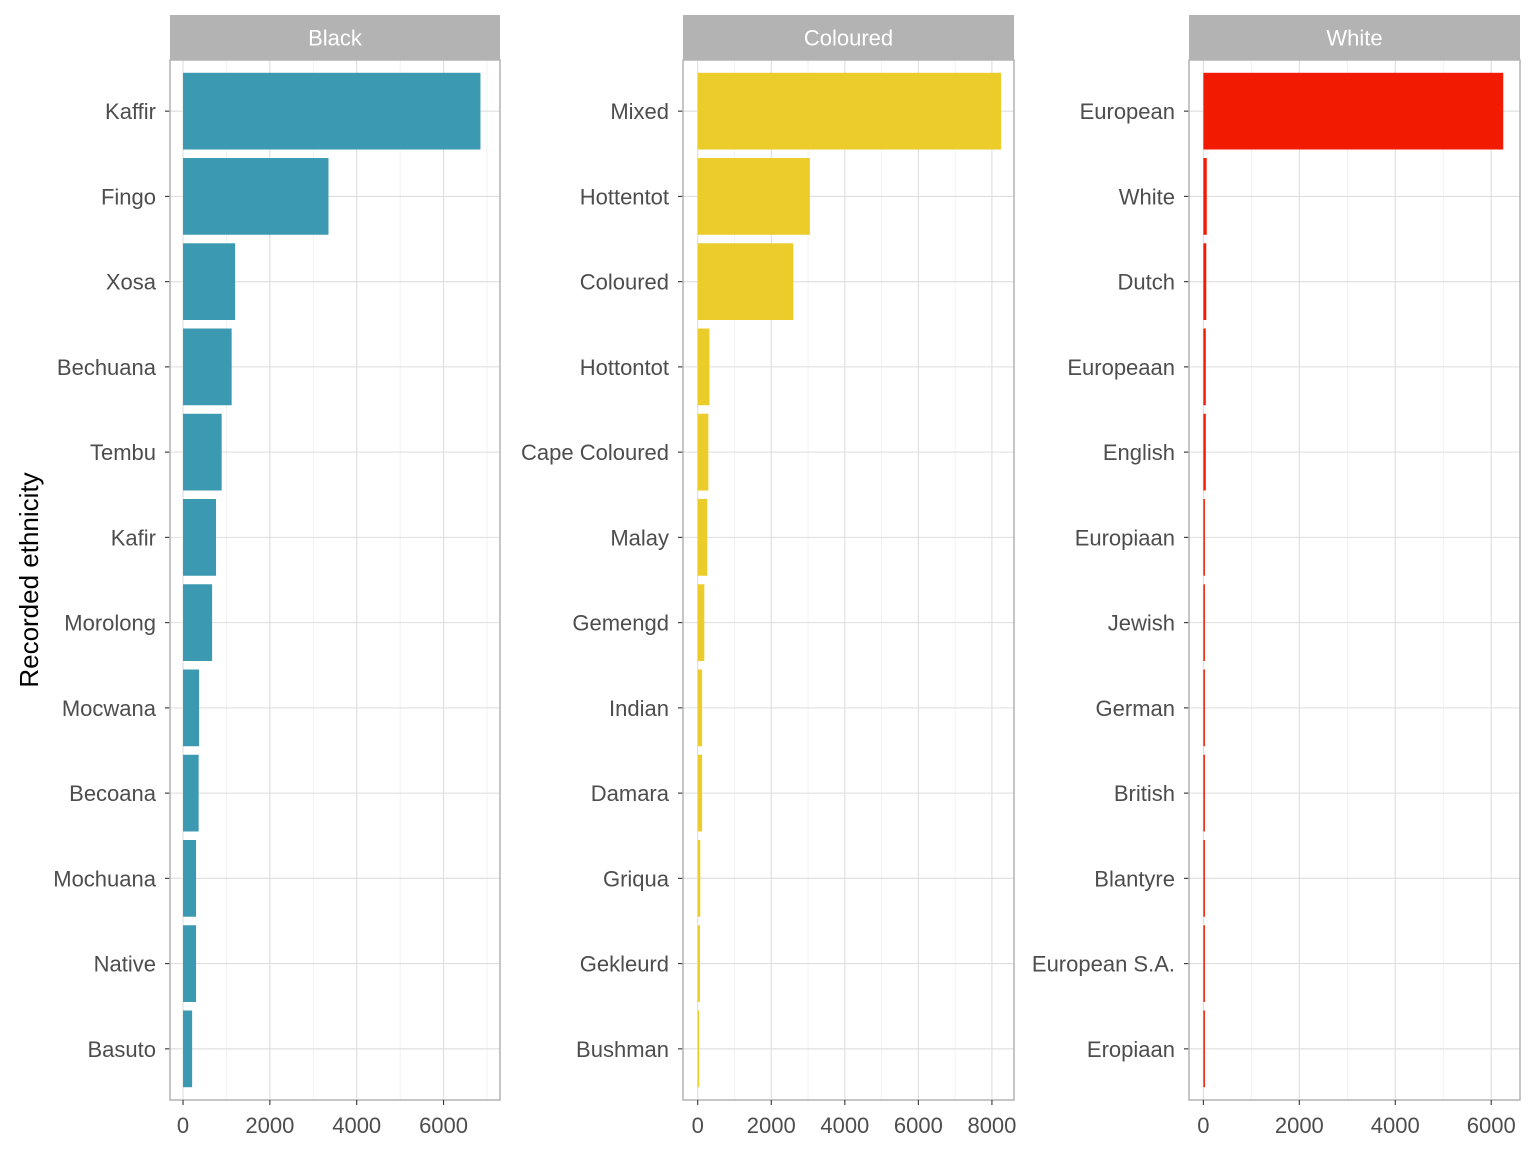 The height and width of the screenshot is (1152, 1536). I want to click on bar-fingo, so click(256, 196).